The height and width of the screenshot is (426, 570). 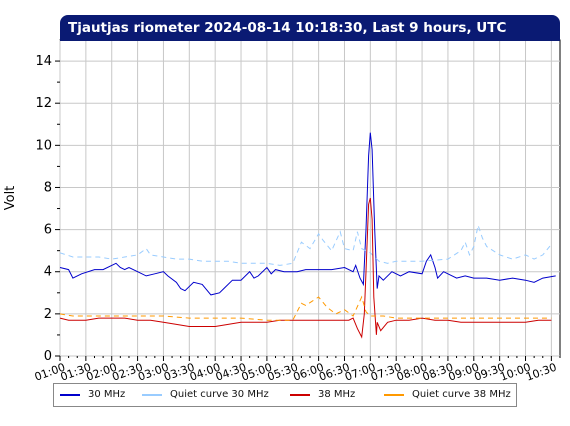 What do you see at coordinates (48, 314) in the screenshot?
I see `y-tick-label: 2` at bounding box center [48, 314].